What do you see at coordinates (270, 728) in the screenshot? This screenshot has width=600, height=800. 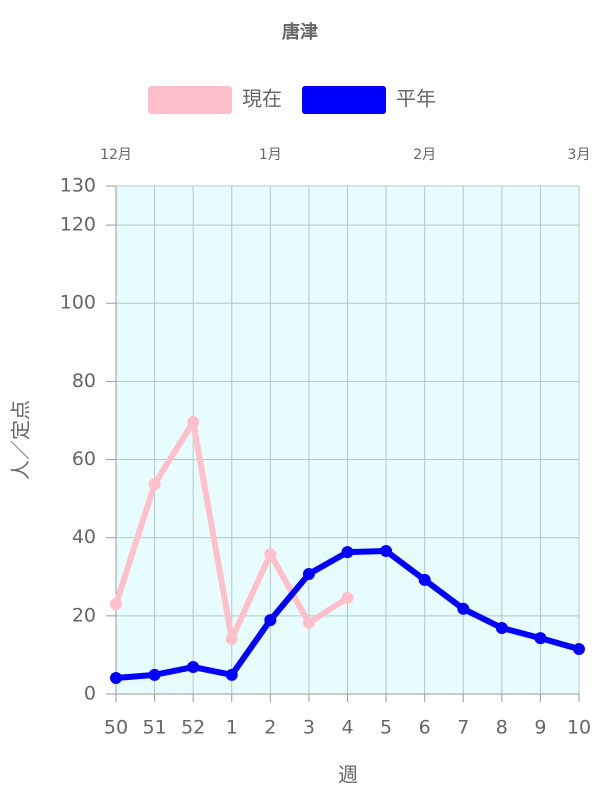 I see `x-tick-label: 2` at bounding box center [270, 728].